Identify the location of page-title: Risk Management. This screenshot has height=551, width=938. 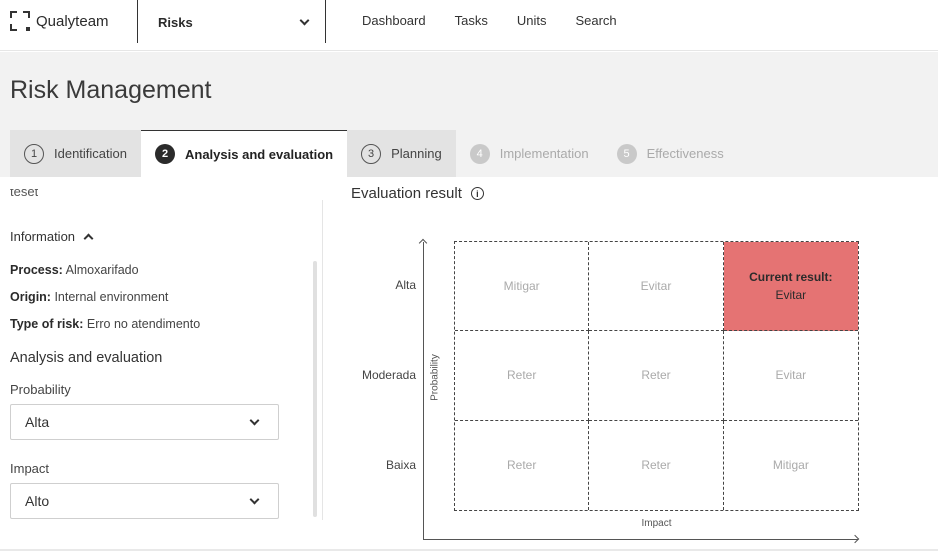
(111, 90).